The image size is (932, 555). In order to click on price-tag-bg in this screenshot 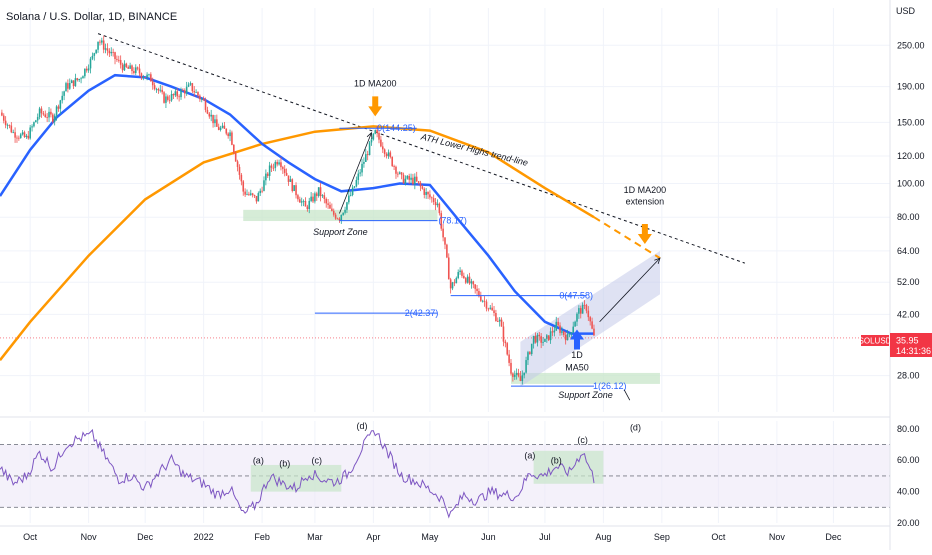, I will do `click(911, 345)`.